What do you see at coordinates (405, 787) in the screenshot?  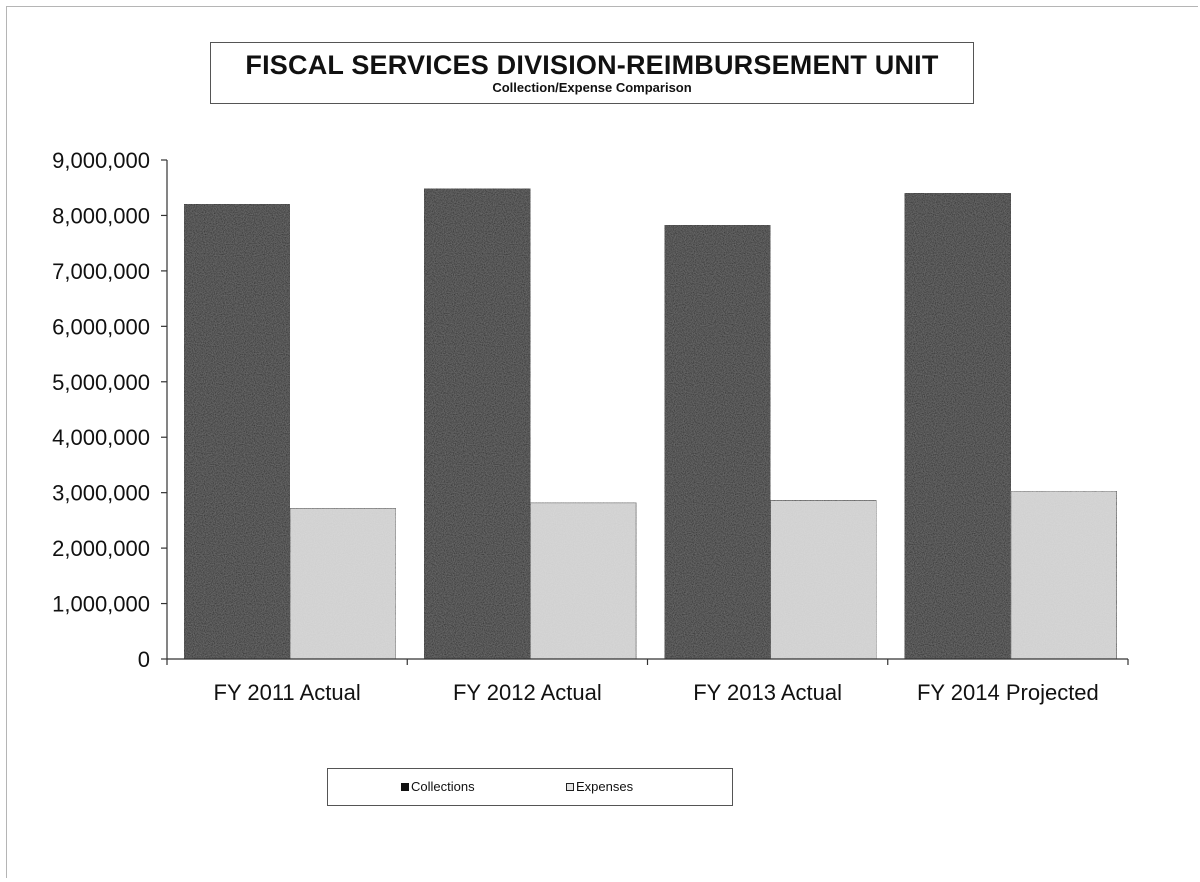 I see `collections-swatch-icon` at bounding box center [405, 787].